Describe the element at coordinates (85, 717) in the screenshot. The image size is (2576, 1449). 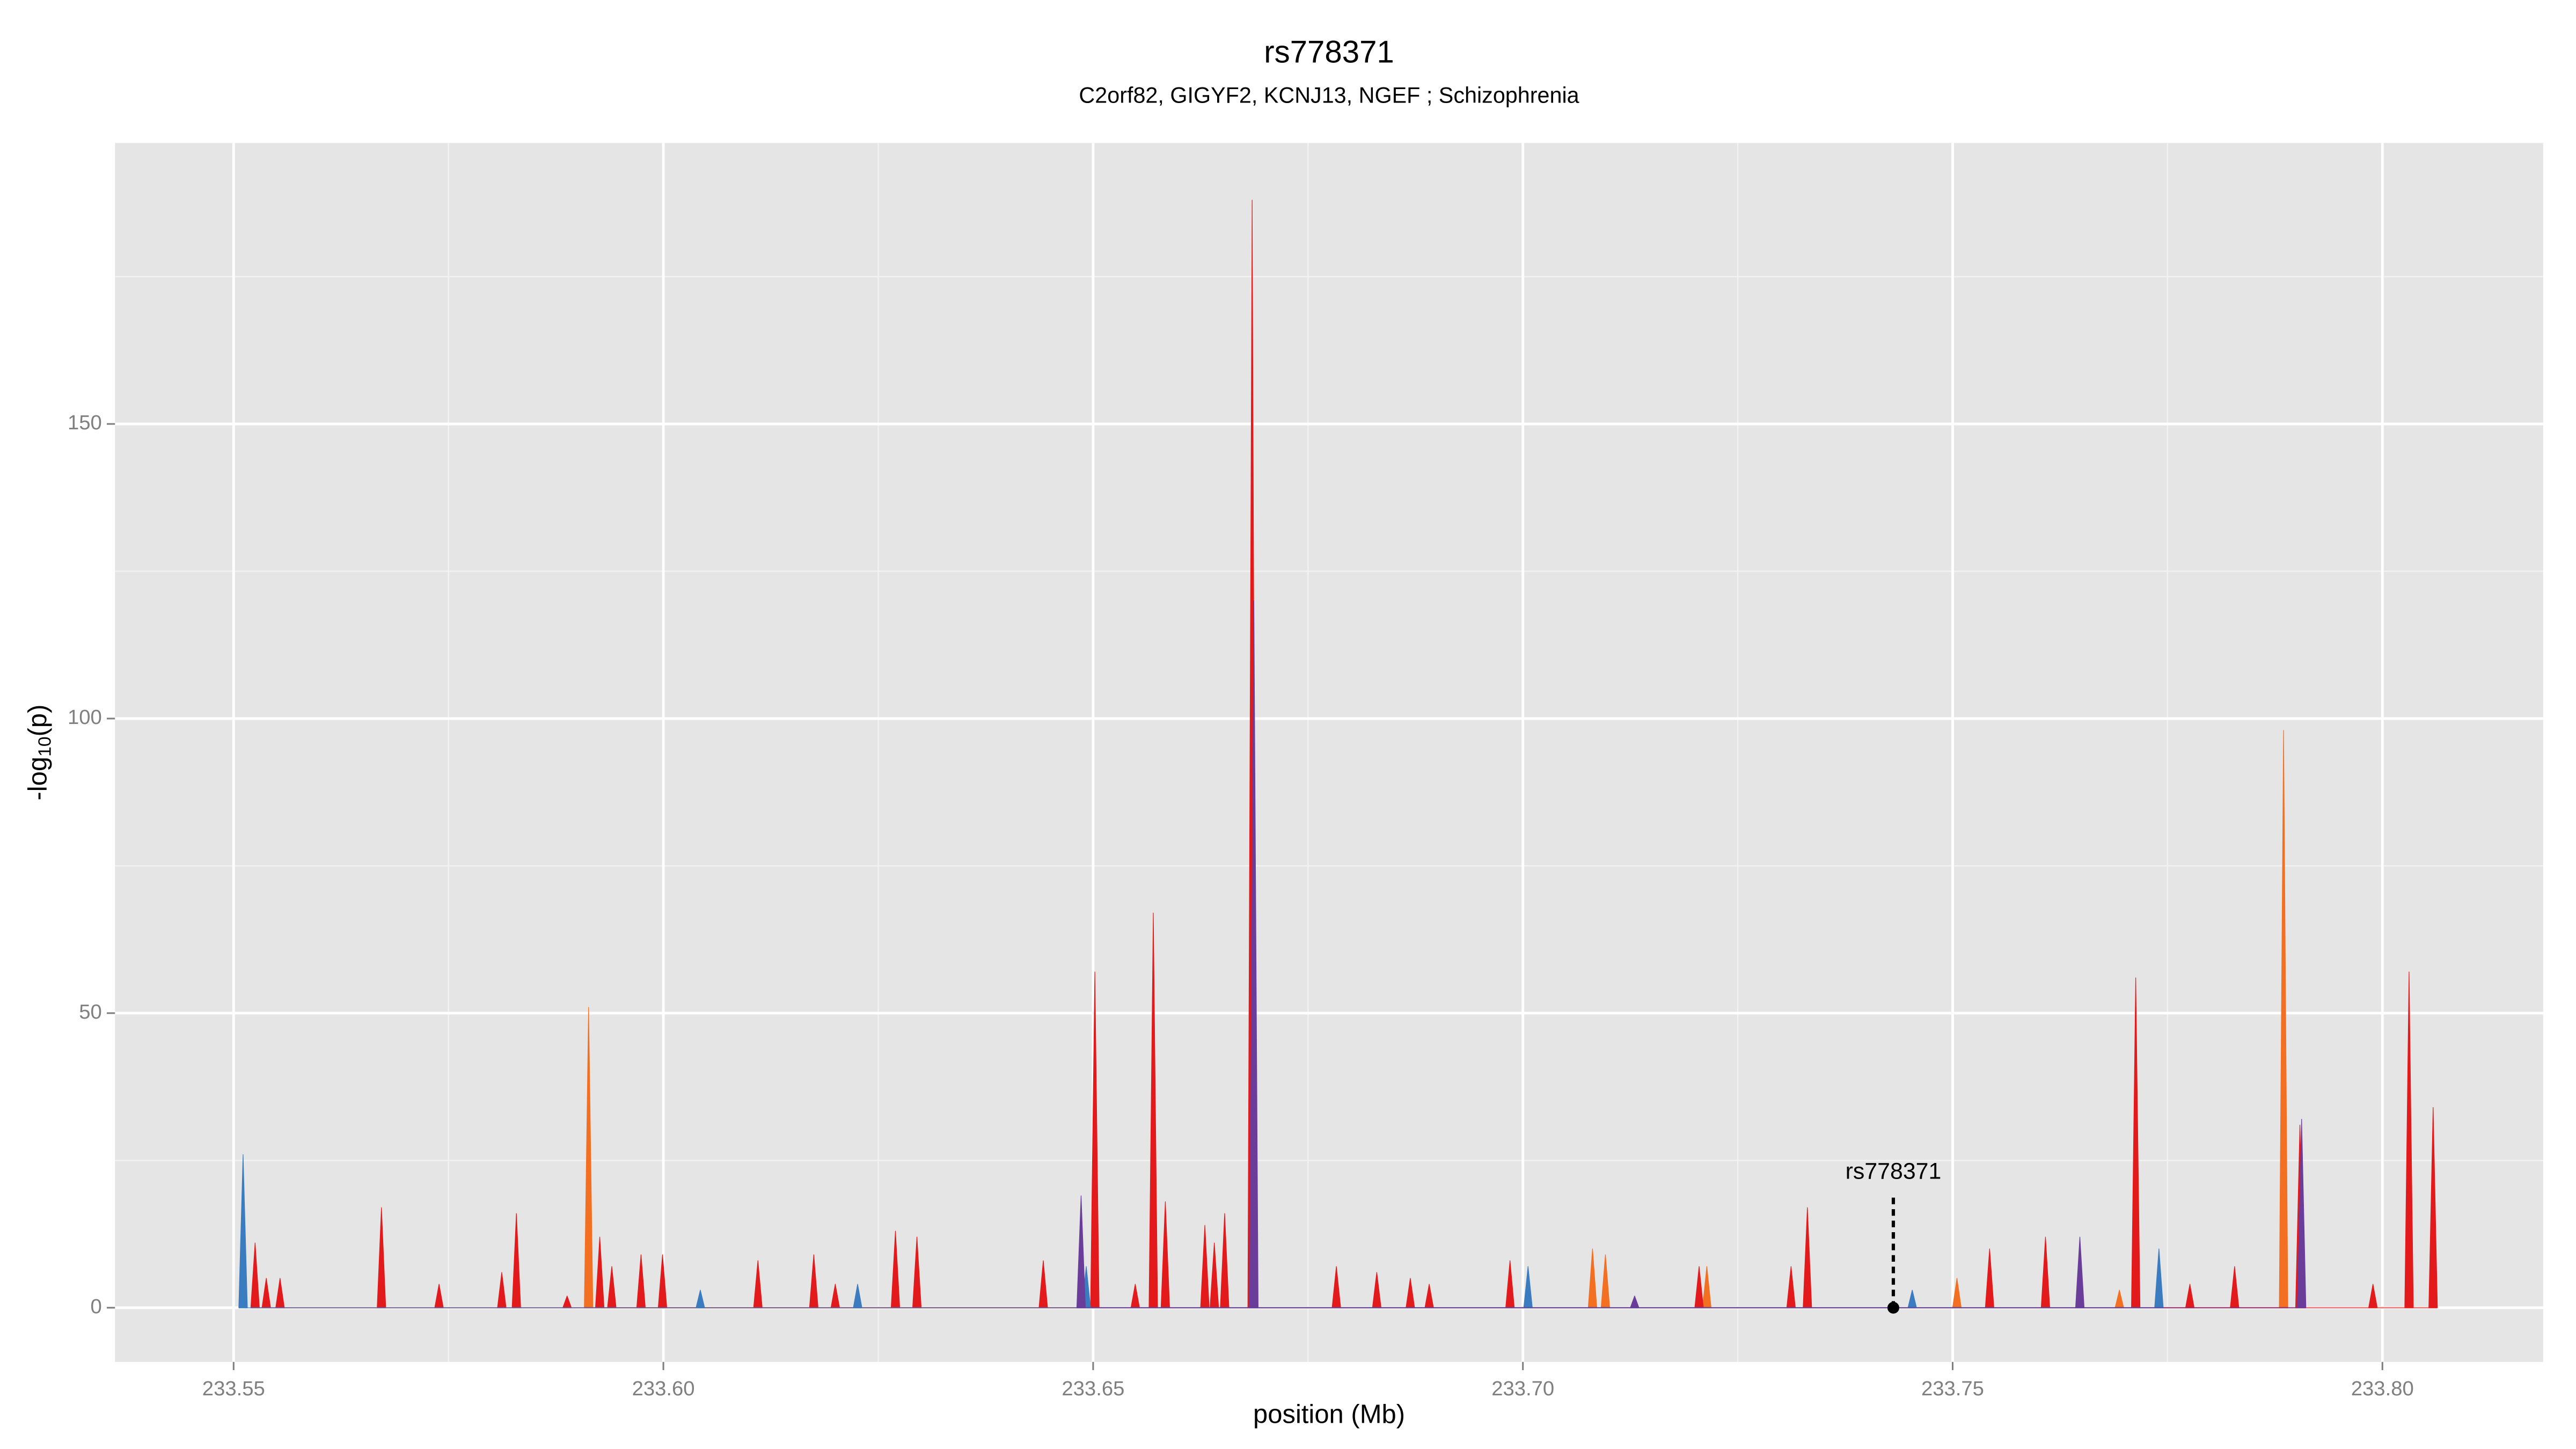
I see `y-tick-label: 100` at that location.